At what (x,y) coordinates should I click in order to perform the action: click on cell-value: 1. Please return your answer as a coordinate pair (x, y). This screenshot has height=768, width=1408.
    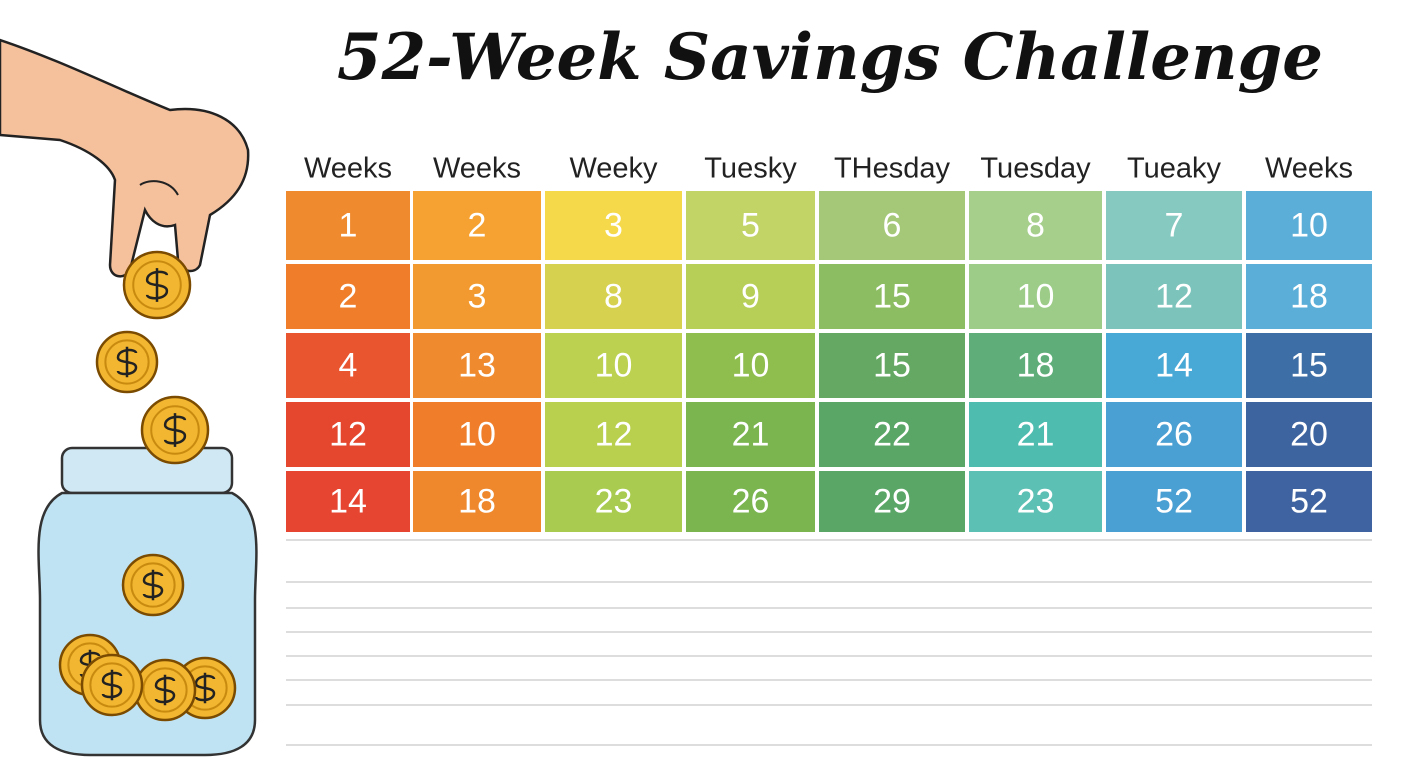
    Looking at the image, I should click on (348, 225).